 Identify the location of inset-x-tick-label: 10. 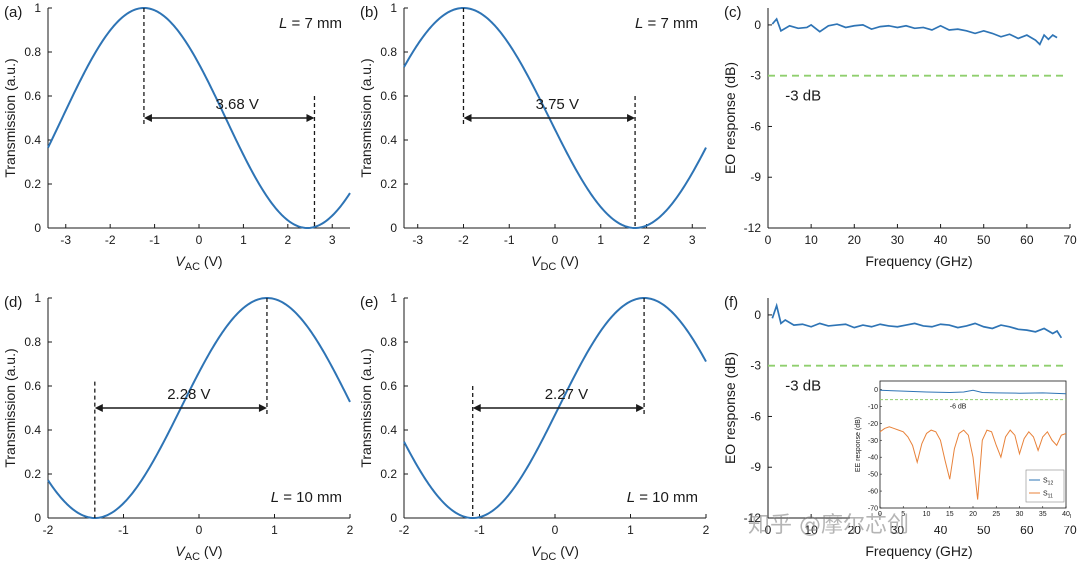
(927, 514).